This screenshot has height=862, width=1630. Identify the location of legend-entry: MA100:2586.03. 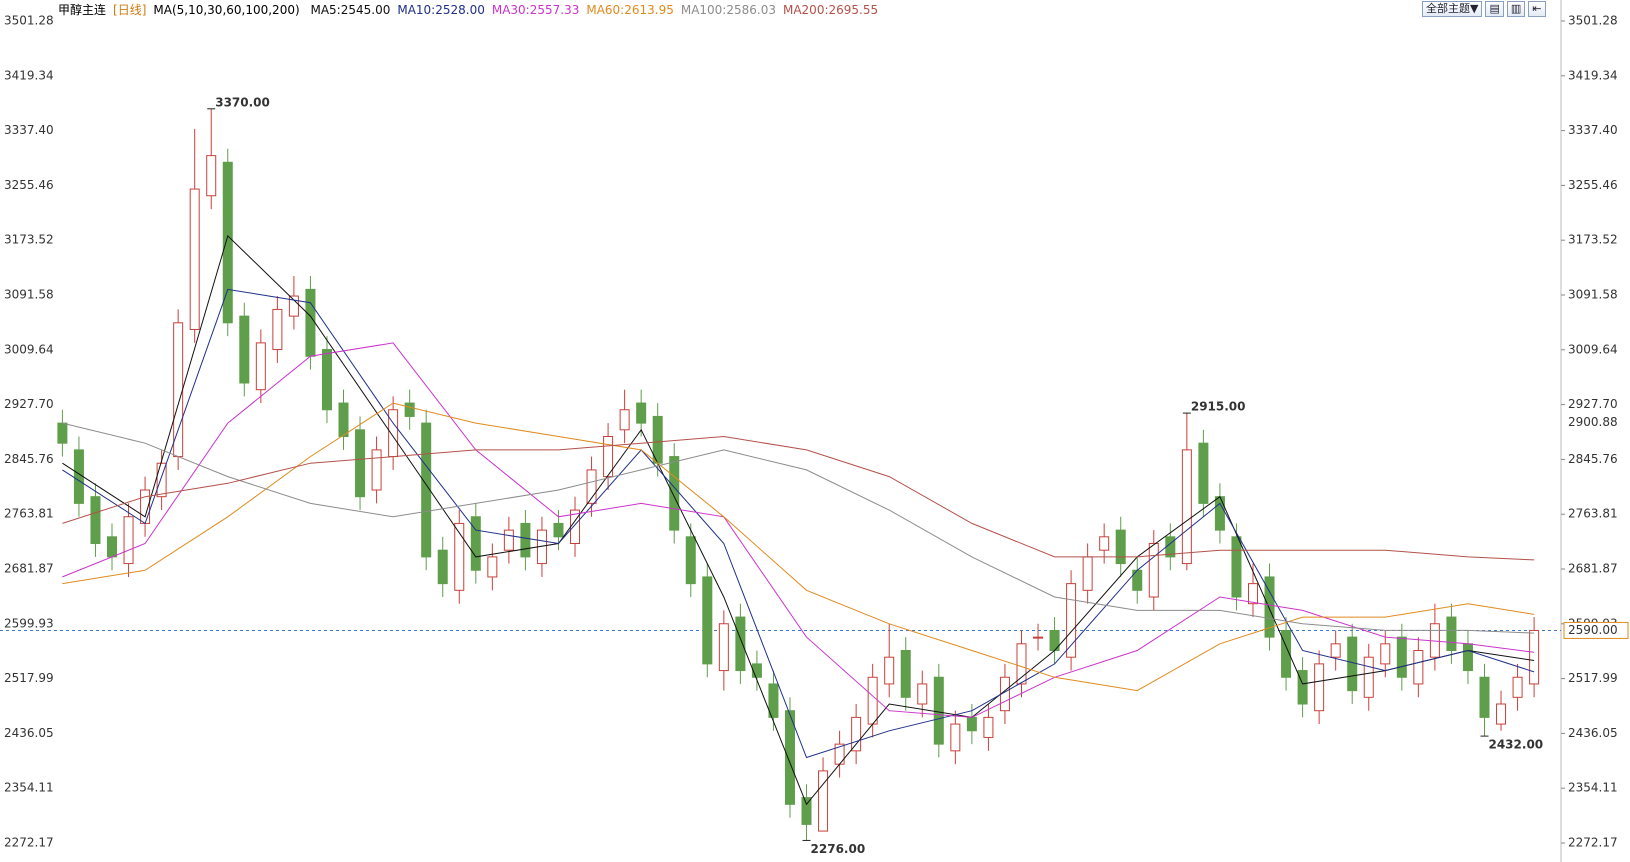
(728, 10).